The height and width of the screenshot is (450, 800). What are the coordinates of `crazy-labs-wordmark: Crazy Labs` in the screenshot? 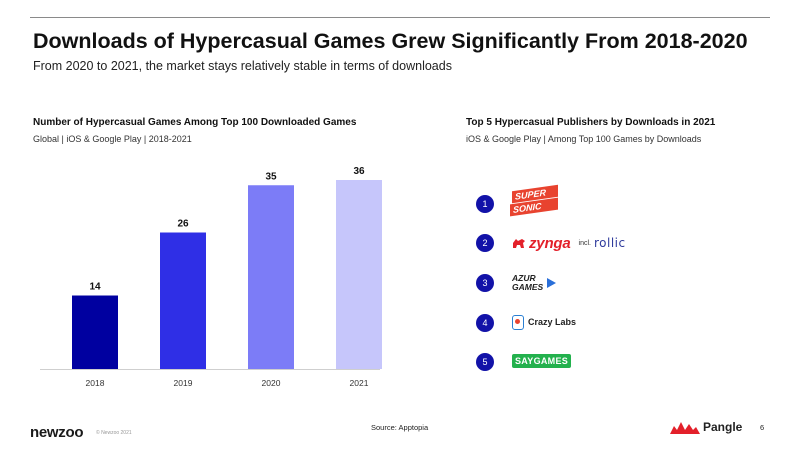 It's located at (552, 322).